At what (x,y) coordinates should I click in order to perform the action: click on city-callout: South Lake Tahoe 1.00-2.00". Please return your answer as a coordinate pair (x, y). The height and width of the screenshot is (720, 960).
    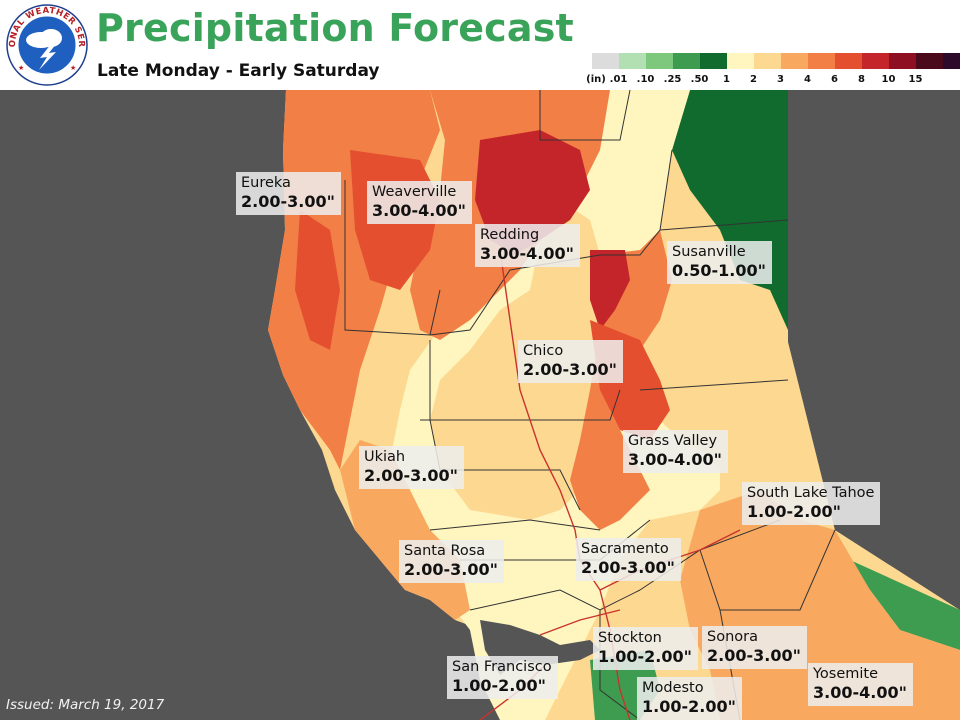
    Looking at the image, I should click on (811, 503).